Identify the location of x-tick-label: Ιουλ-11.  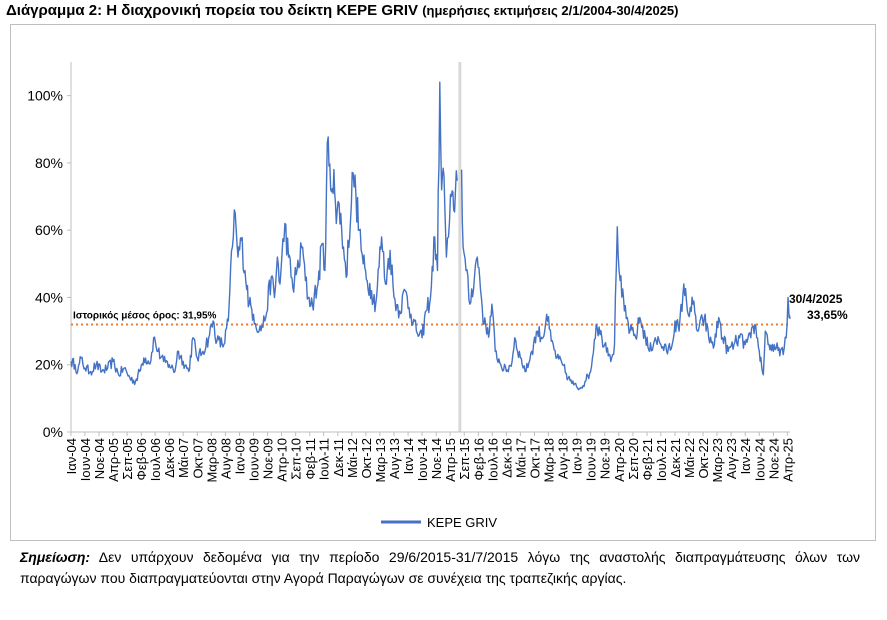
(324, 459).